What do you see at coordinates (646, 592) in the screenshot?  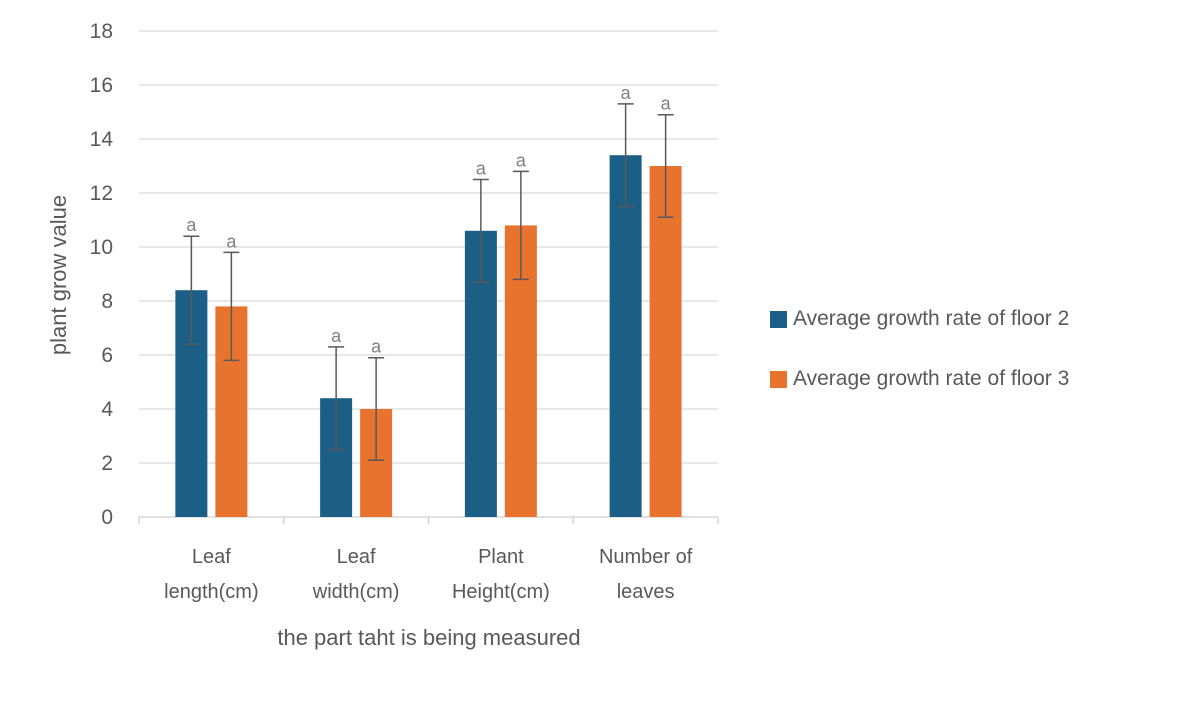 I see `x-category-label: leaves` at bounding box center [646, 592].